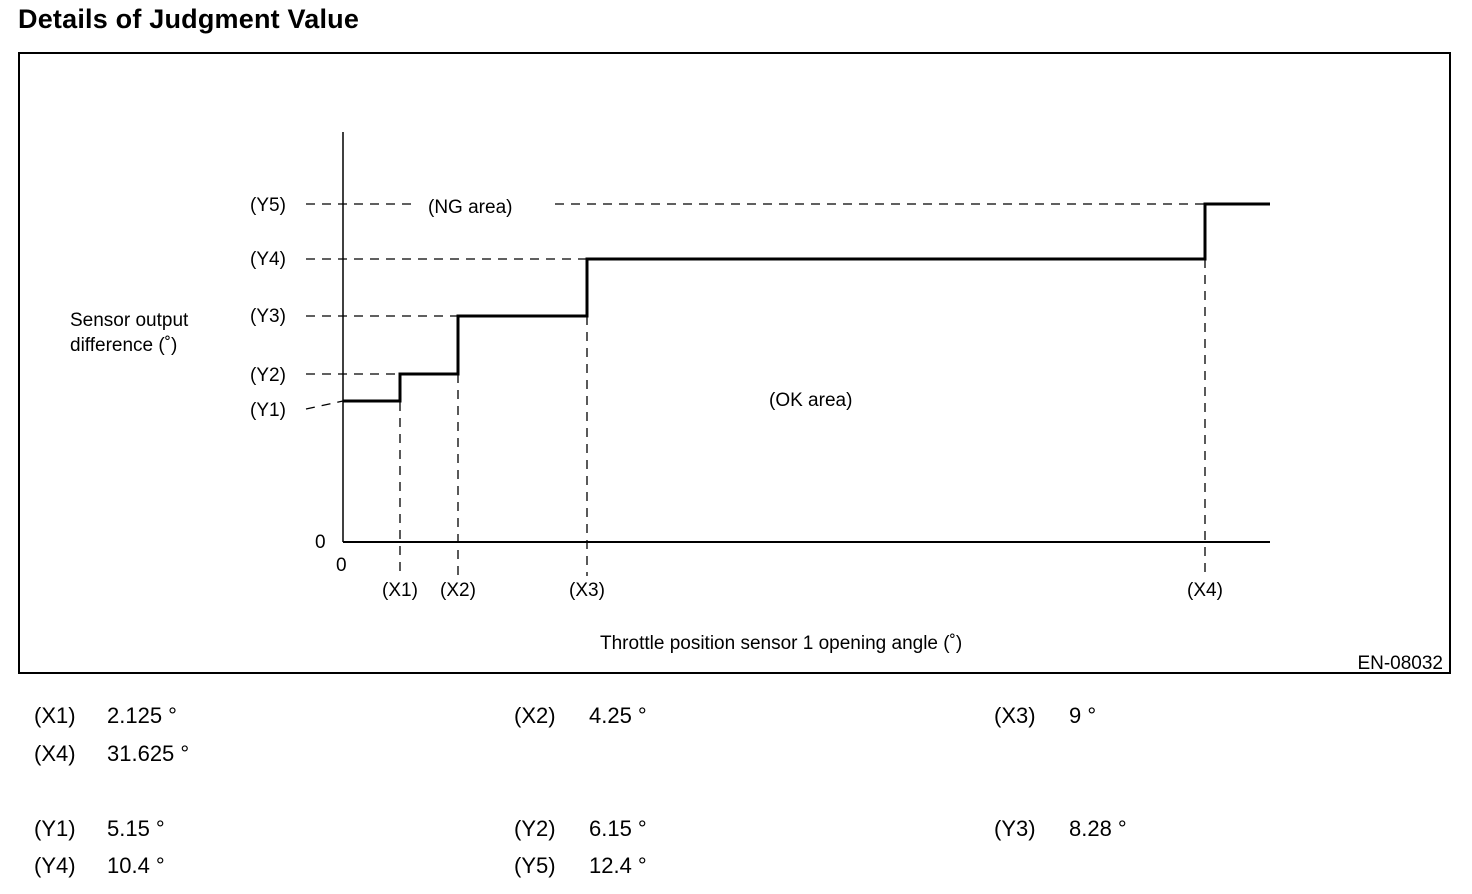 Image resolution: width=1472 pixels, height=894 pixels. I want to click on y-axis-label-line2: difference (˚), so click(123, 345).